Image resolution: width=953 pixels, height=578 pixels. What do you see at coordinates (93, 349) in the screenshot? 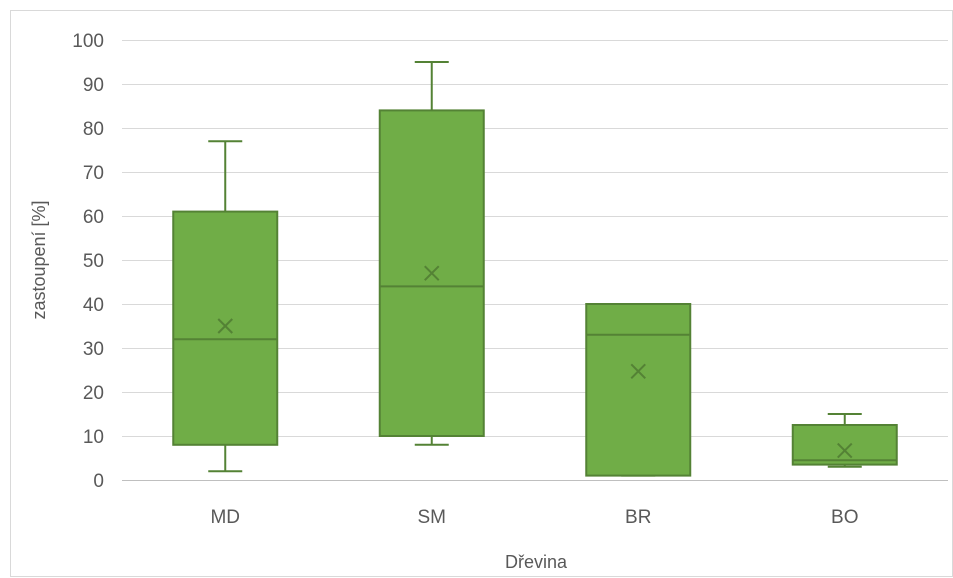
I see `y-tick-label: 30` at bounding box center [93, 349].